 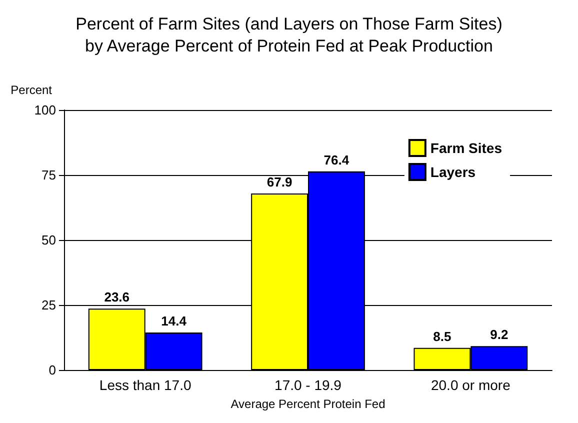 I want to click on y-tick-label: 25, so click(x=49, y=305).